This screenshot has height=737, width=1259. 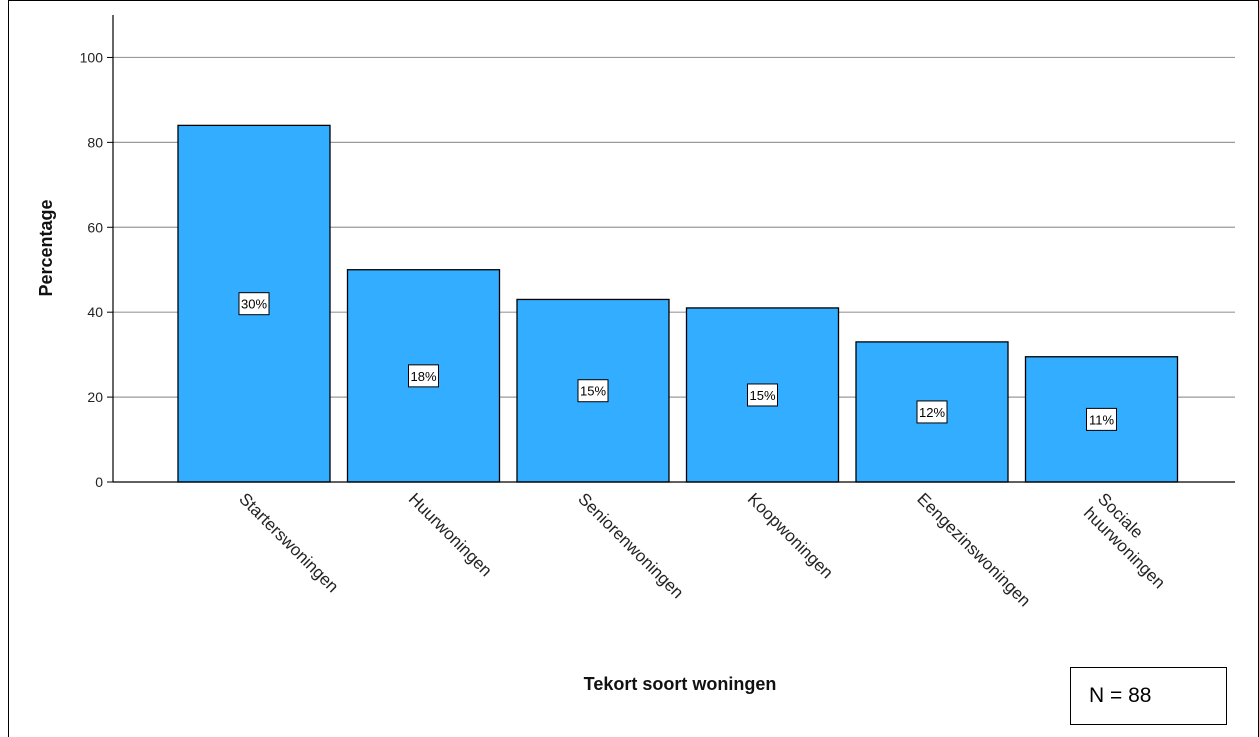 What do you see at coordinates (680, 684) in the screenshot?
I see `x-axis-title: Tekort soort woningen` at bounding box center [680, 684].